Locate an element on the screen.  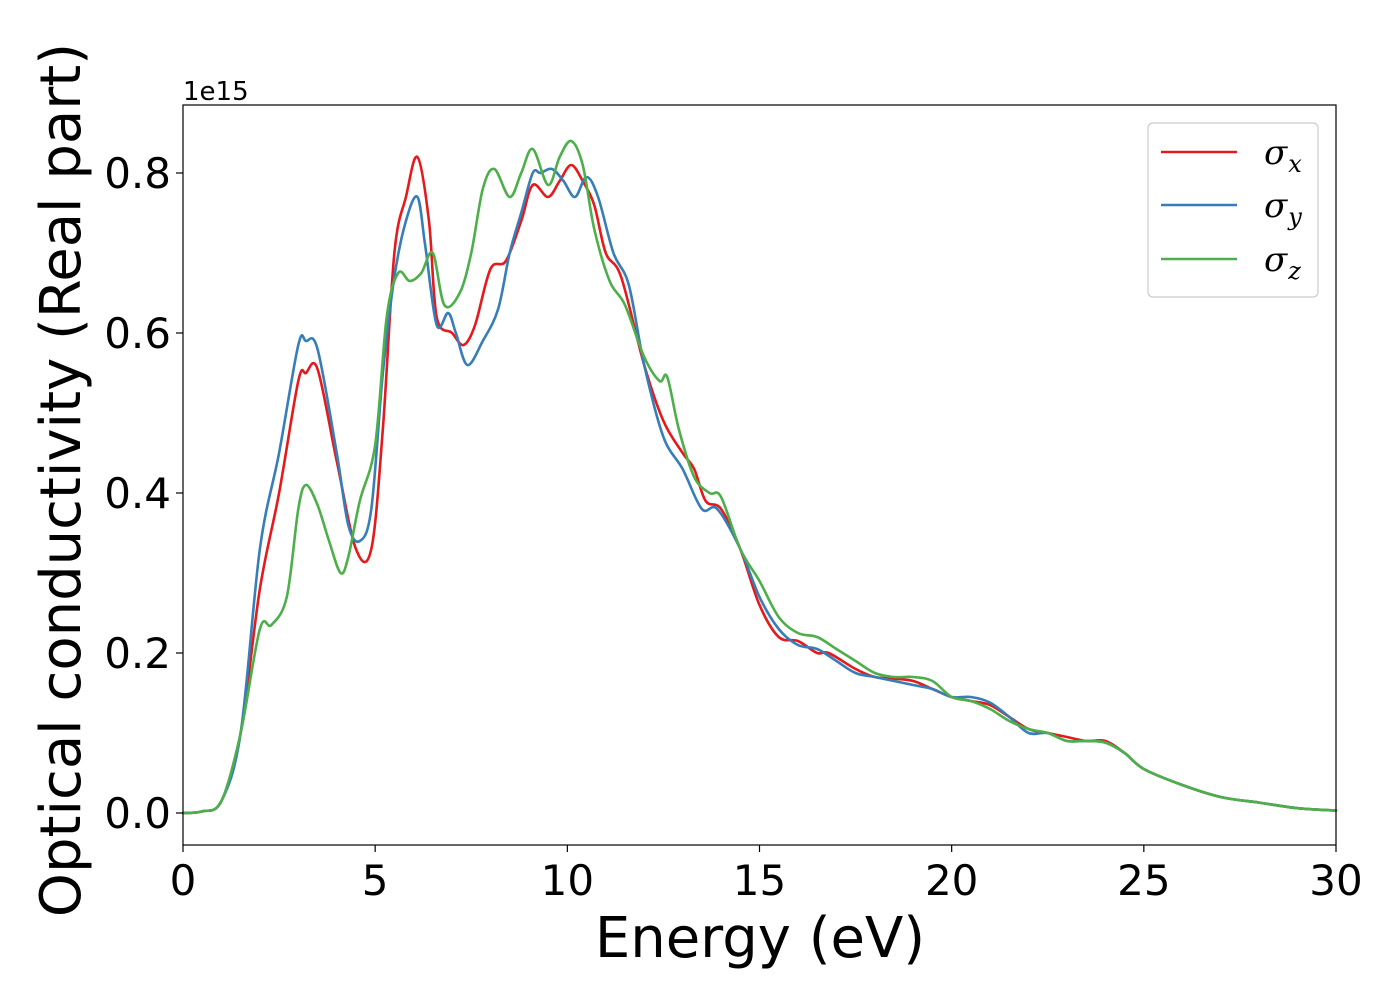
x-tick-label: 5 is located at coordinates (375, 880).